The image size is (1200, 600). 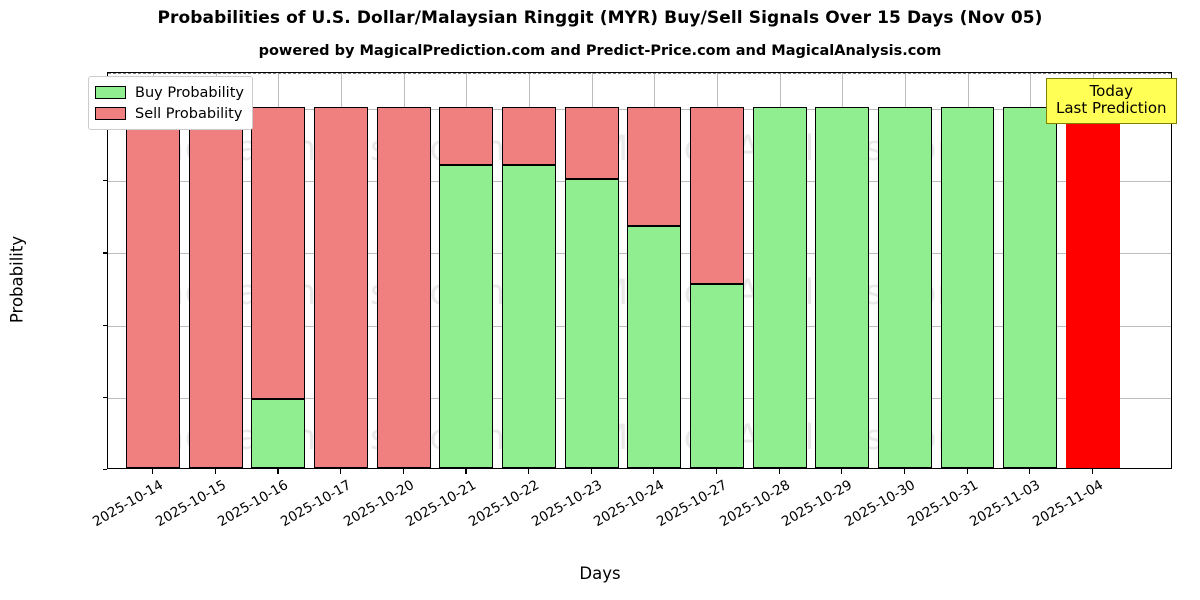 What do you see at coordinates (600, 573) in the screenshot?
I see `x-axis-label: Days` at bounding box center [600, 573].